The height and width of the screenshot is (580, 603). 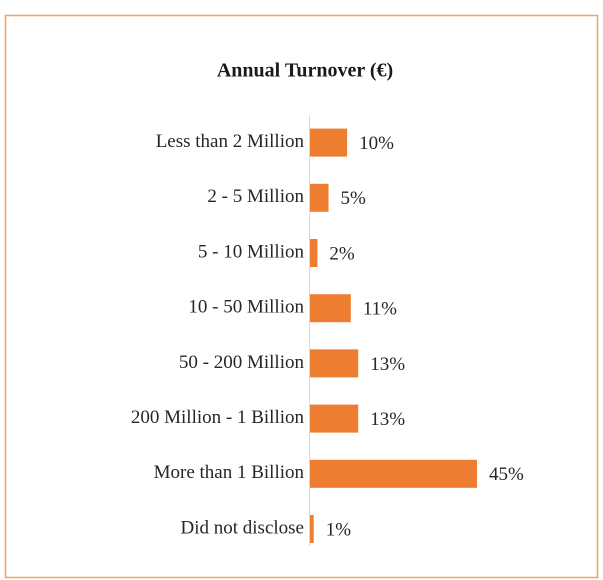 What do you see at coordinates (218, 417) in the screenshot?
I see `category-label: 200 Million - 1 Billion` at bounding box center [218, 417].